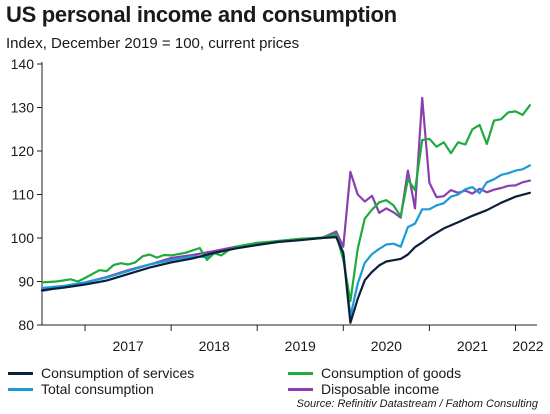 The height and width of the screenshot is (414, 550). What do you see at coordinates (300, 346) in the screenshot?
I see `x-tick-label: 2019` at bounding box center [300, 346].